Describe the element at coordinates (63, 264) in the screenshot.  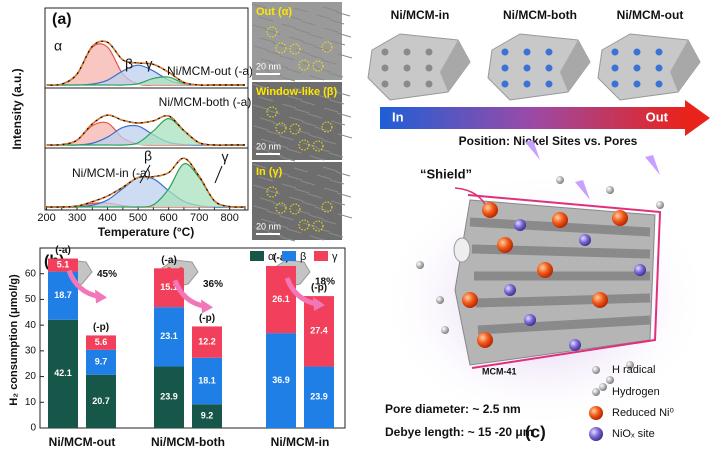
I see `value-label: 5.1` at that location.